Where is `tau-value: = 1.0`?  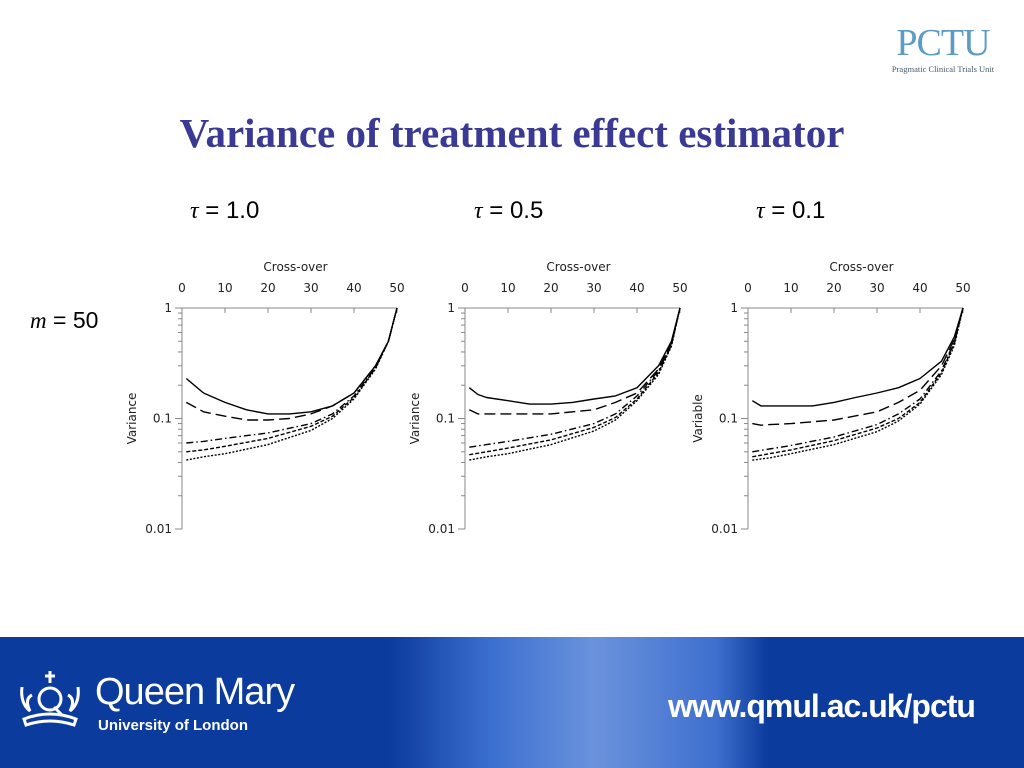 tau-value: = 1.0 is located at coordinates (232, 210).